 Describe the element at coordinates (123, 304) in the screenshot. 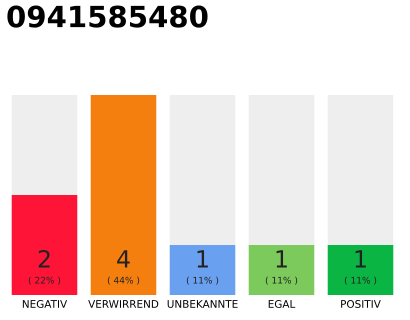

I see `x-tick-label: VERWIRREND` at that location.